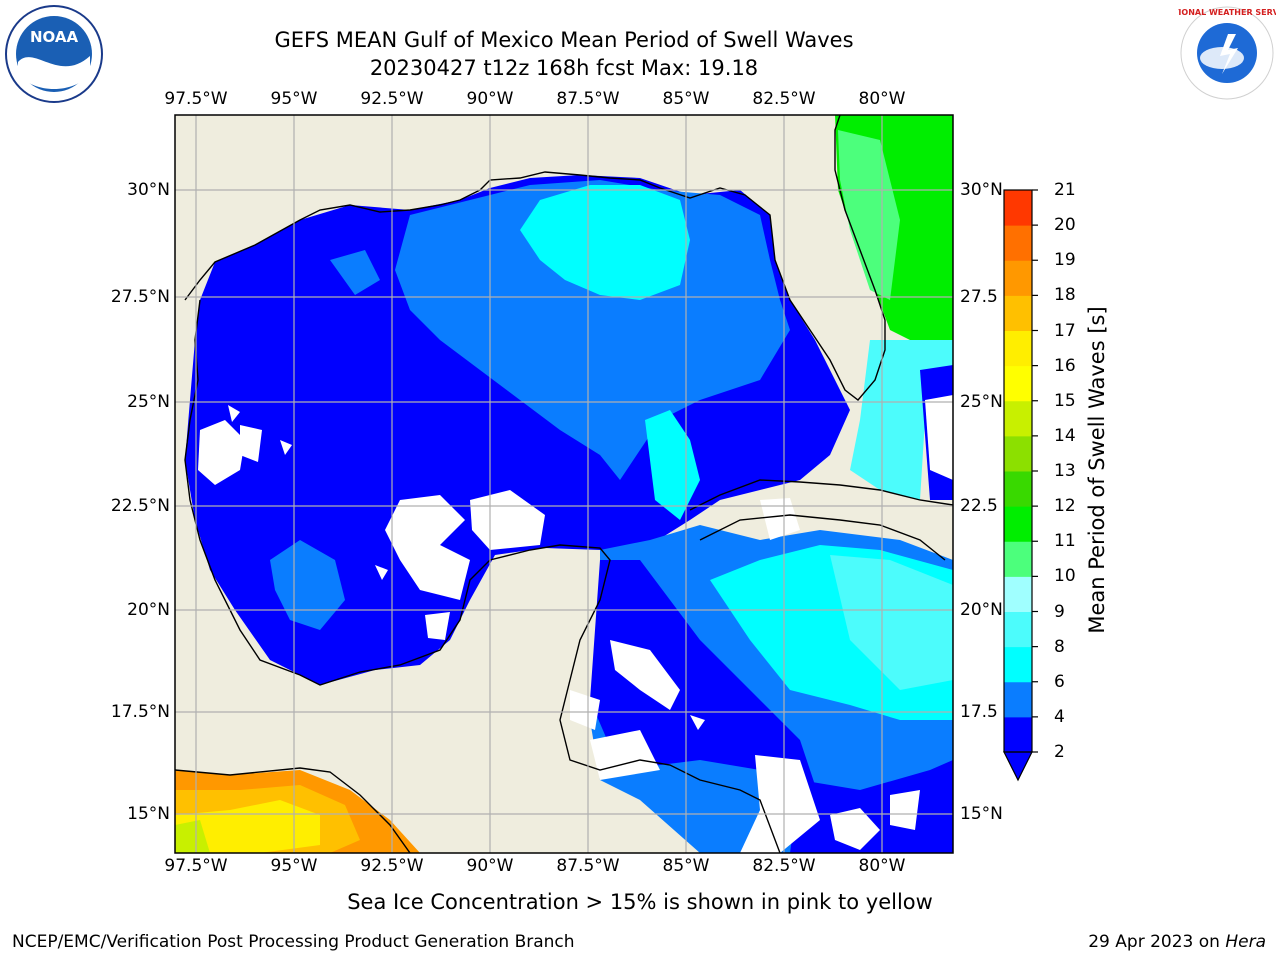  What do you see at coordinates (1065, 506) in the screenshot?
I see `colorbar-tick-label: 12` at bounding box center [1065, 506].